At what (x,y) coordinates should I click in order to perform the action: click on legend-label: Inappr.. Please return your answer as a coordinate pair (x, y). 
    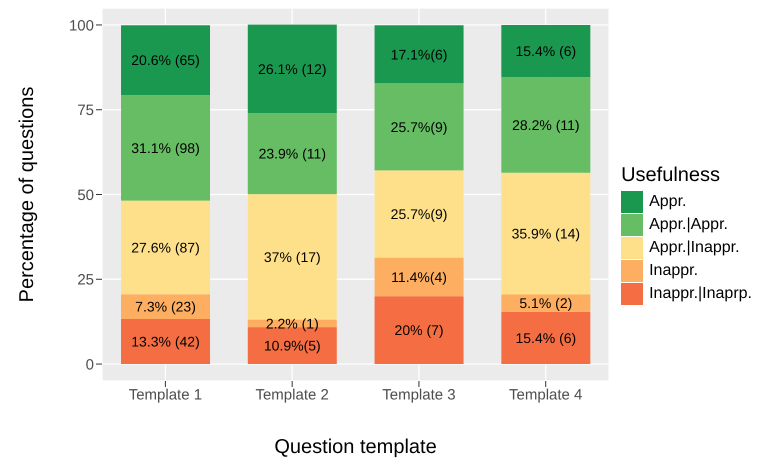
    Looking at the image, I should click on (673, 271).